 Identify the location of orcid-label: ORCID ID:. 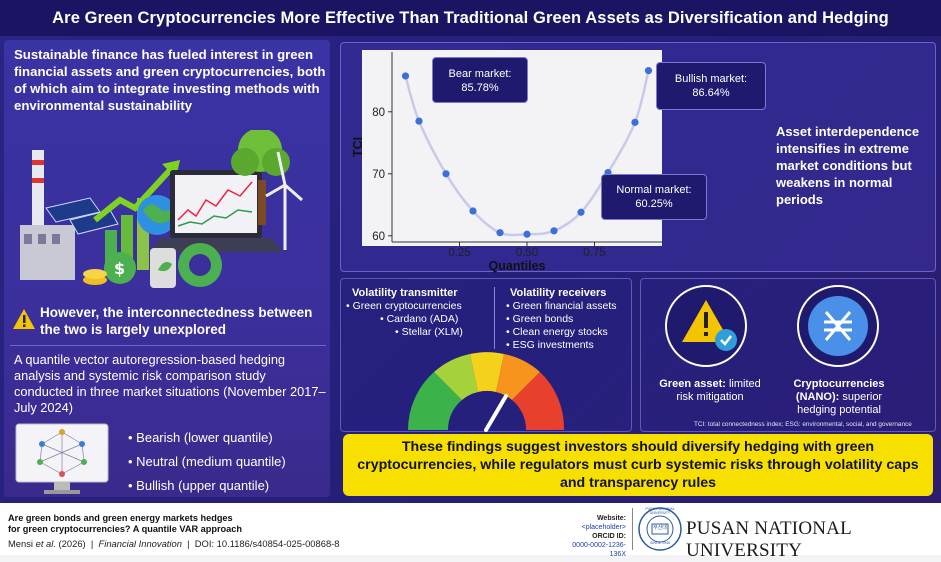
(609, 536).